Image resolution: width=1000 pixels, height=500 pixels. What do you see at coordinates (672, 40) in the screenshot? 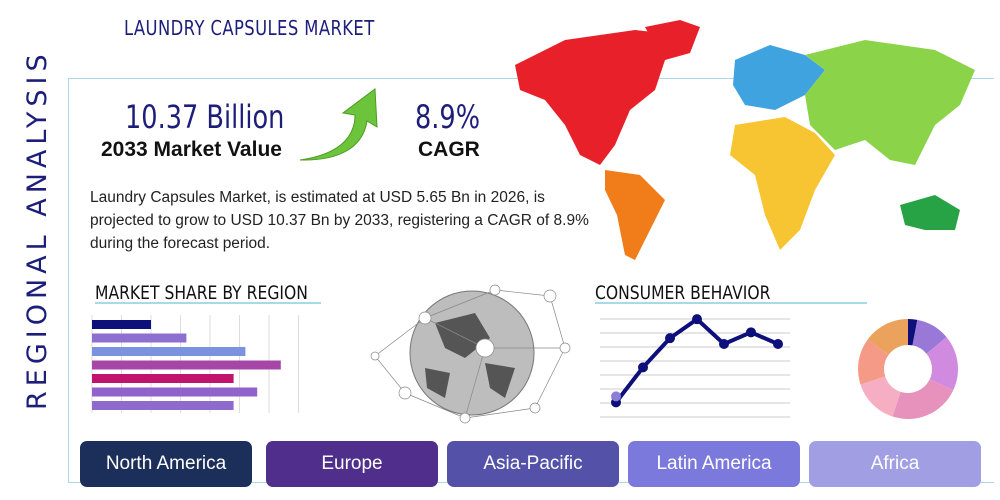
I see `map-greenland` at bounding box center [672, 40].